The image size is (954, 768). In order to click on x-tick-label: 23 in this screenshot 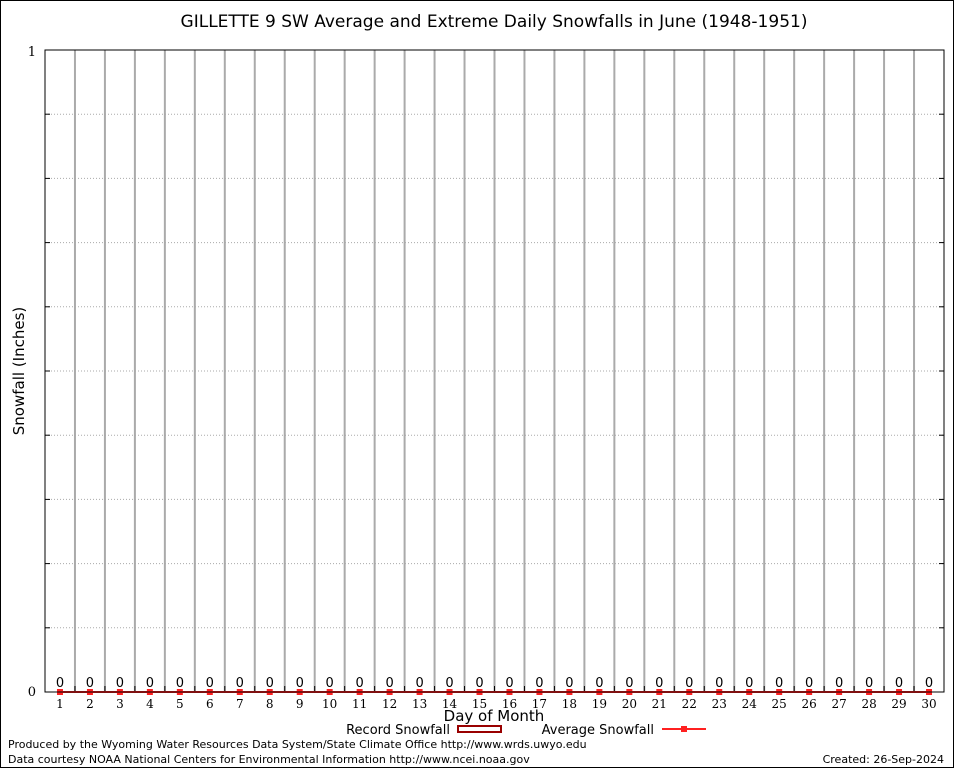, I will do `click(719, 704)`.